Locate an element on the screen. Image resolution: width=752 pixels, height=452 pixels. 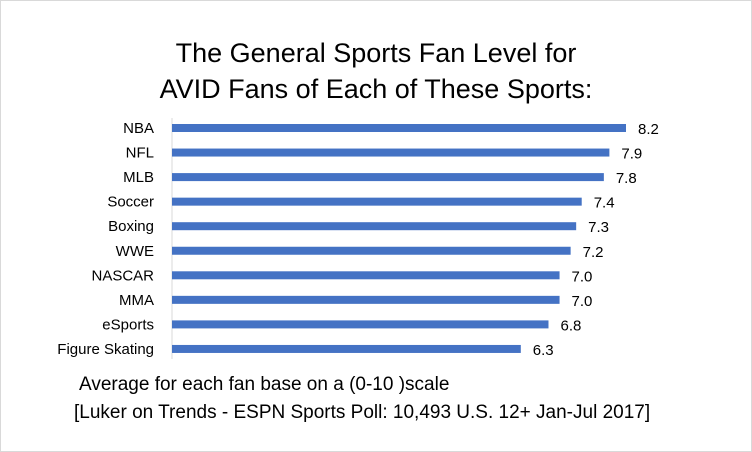
data-label: 6.3 is located at coordinates (543, 350).